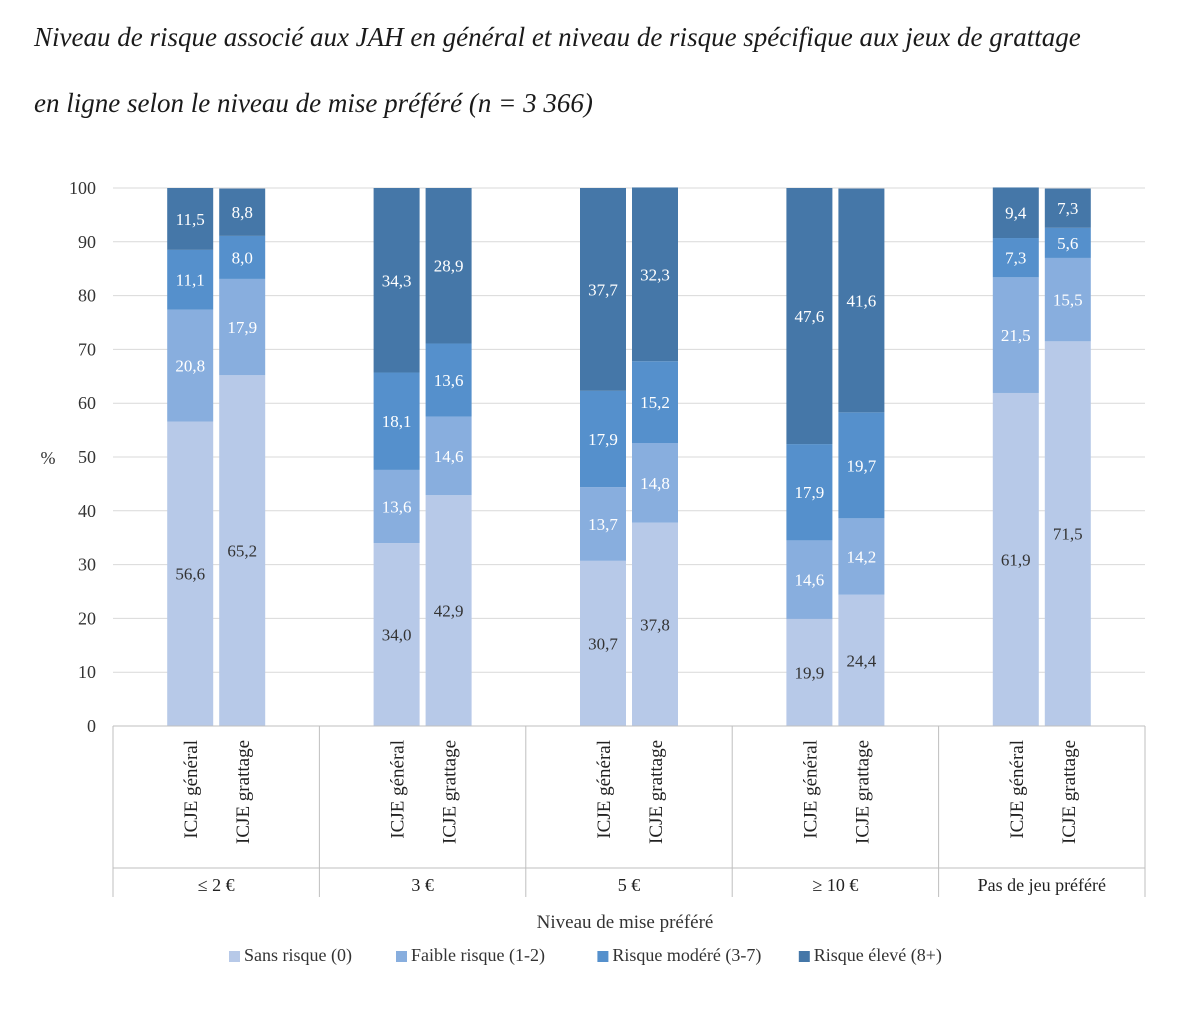  What do you see at coordinates (87, 457) in the screenshot?
I see `y-tick-label: 50` at bounding box center [87, 457].